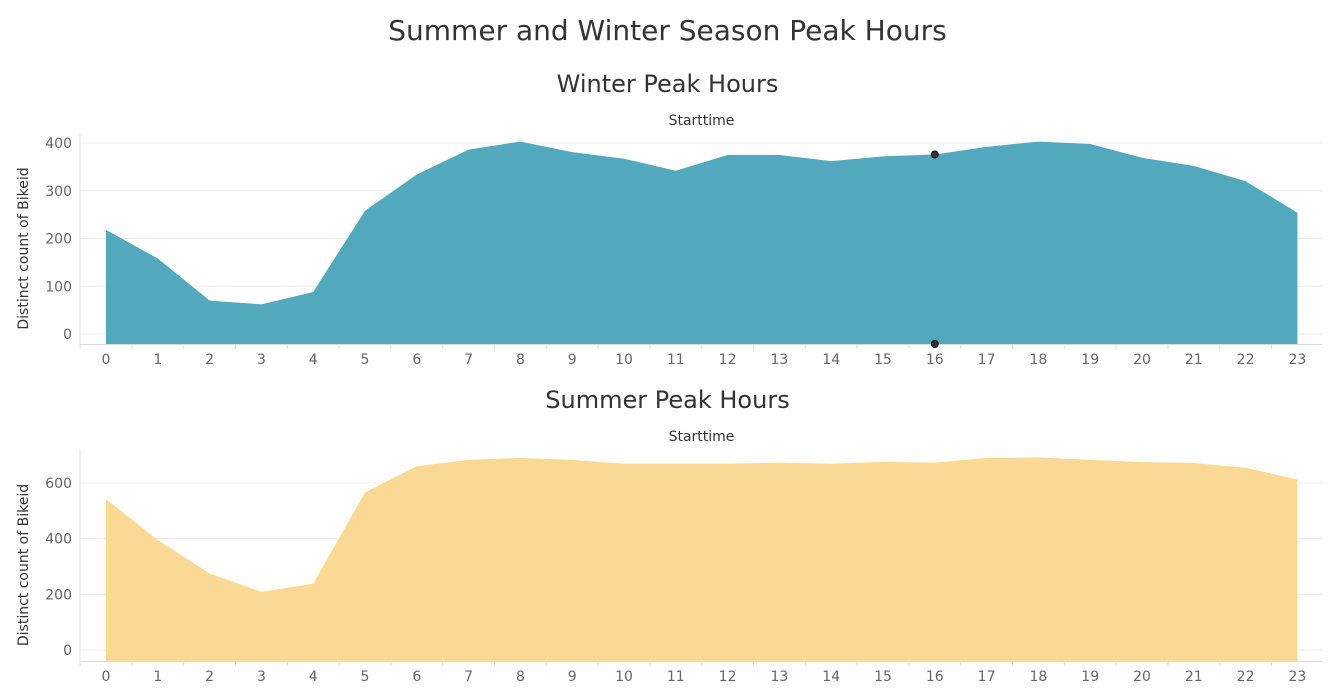 The image size is (1335, 698). Describe the element at coordinates (1038, 677) in the screenshot. I see `summer-x-tick-label: 18` at that location.